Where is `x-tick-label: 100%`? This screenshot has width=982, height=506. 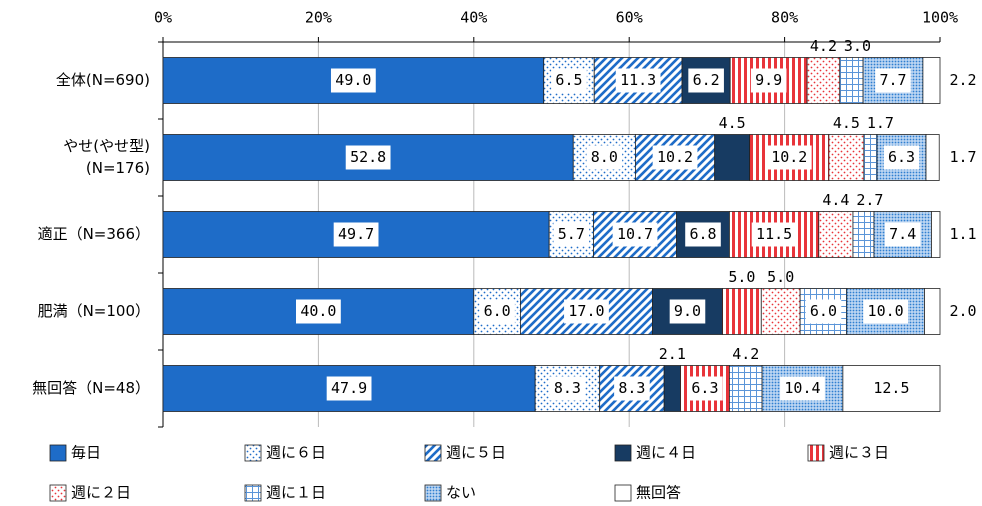
x-tick-label: 100% is located at coordinates (940, 18).